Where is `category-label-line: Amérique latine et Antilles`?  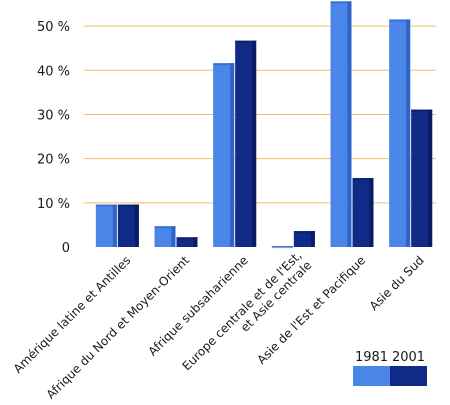 category-label-line: Amérique latine et Antilles is located at coordinates (72, 314).